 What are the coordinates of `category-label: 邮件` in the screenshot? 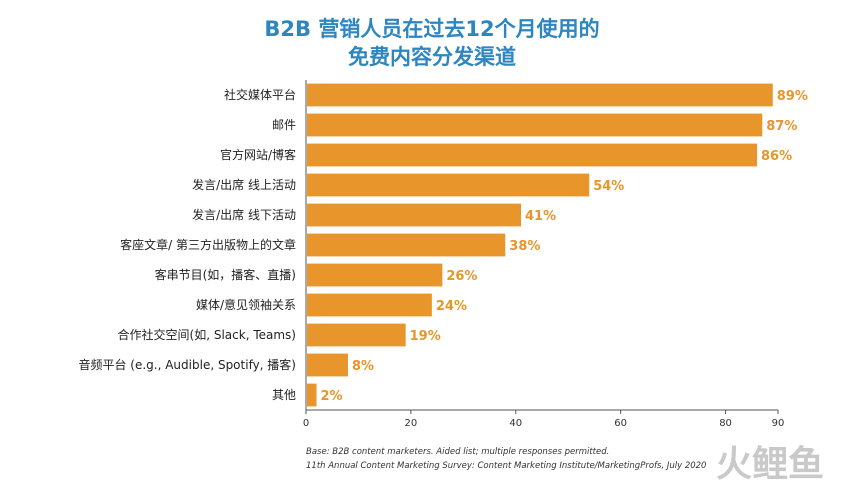 It's located at (284, 125).